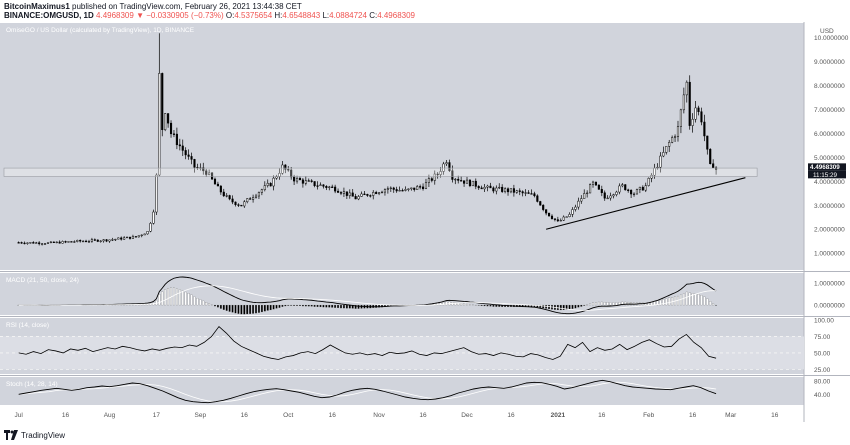  Describe the element at coordinates (602, 415) in the screenshot. I see `x-axis-label: 16` at that location.